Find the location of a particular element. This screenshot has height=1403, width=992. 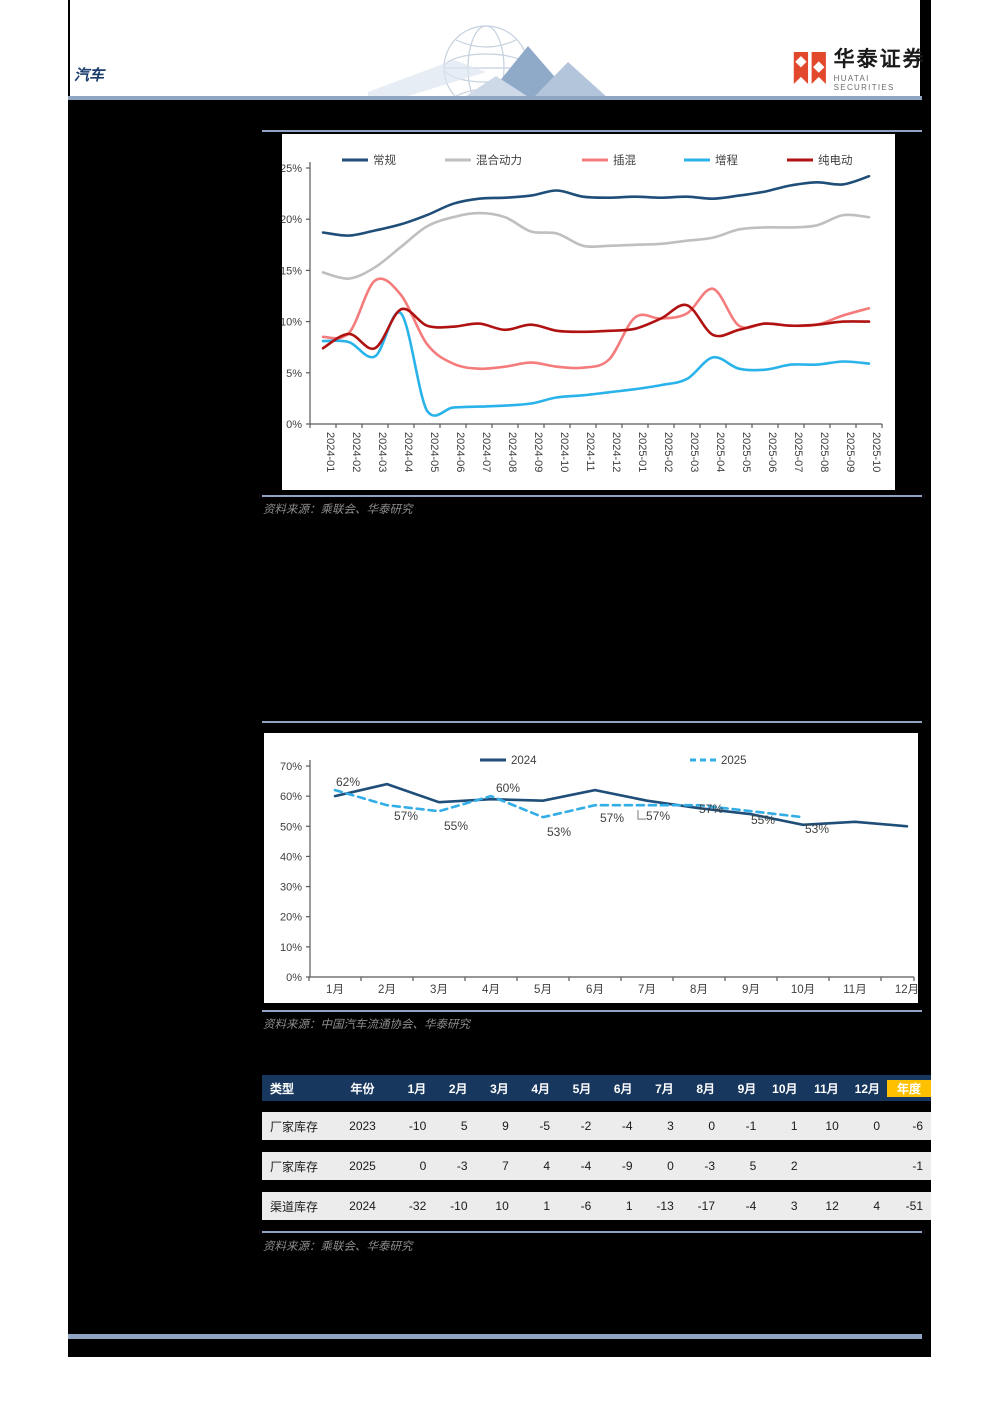

svg-text: 3月 is located at coordinates (439, 990).